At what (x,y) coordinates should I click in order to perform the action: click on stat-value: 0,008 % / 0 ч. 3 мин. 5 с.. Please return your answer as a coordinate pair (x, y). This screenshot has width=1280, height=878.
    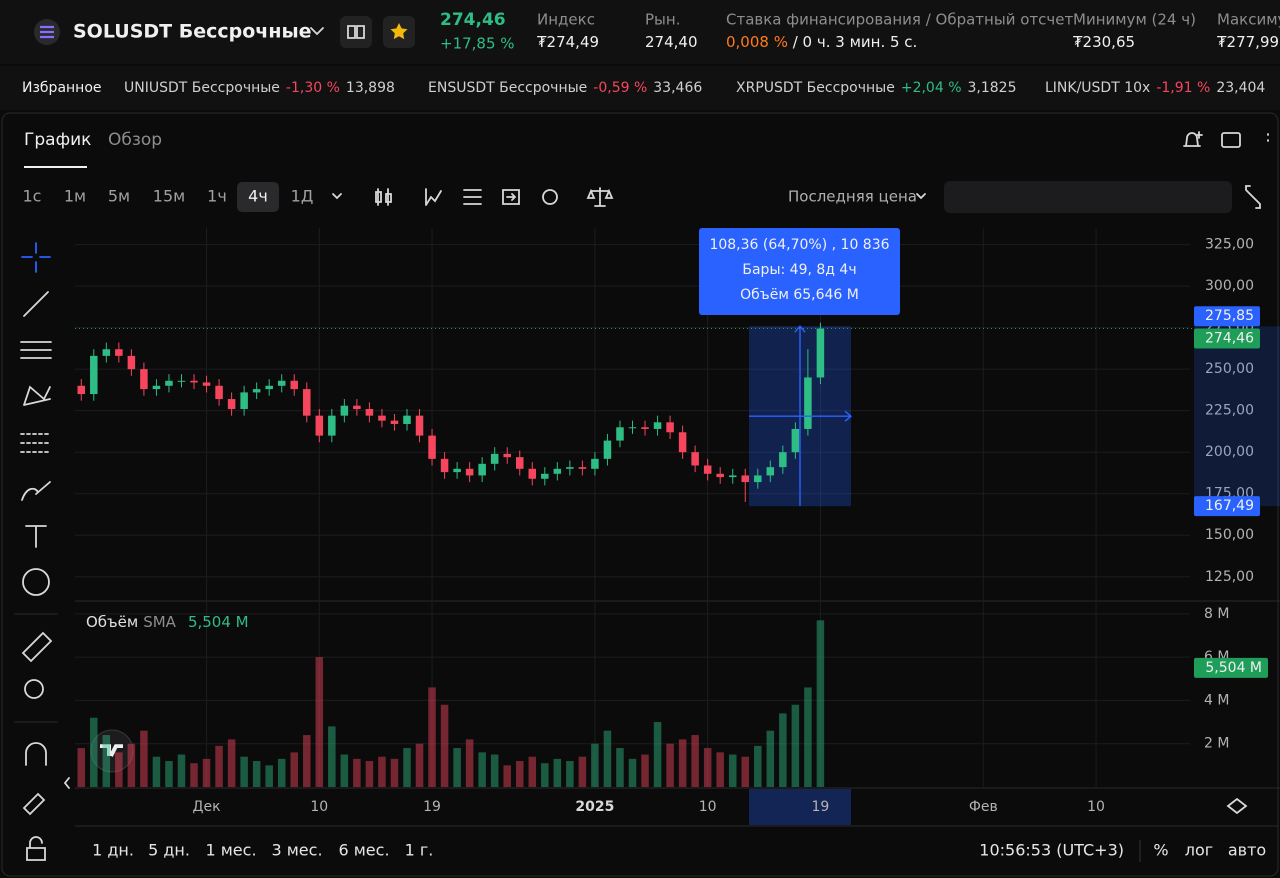
    Looking at the image, I should click on (821, 42).